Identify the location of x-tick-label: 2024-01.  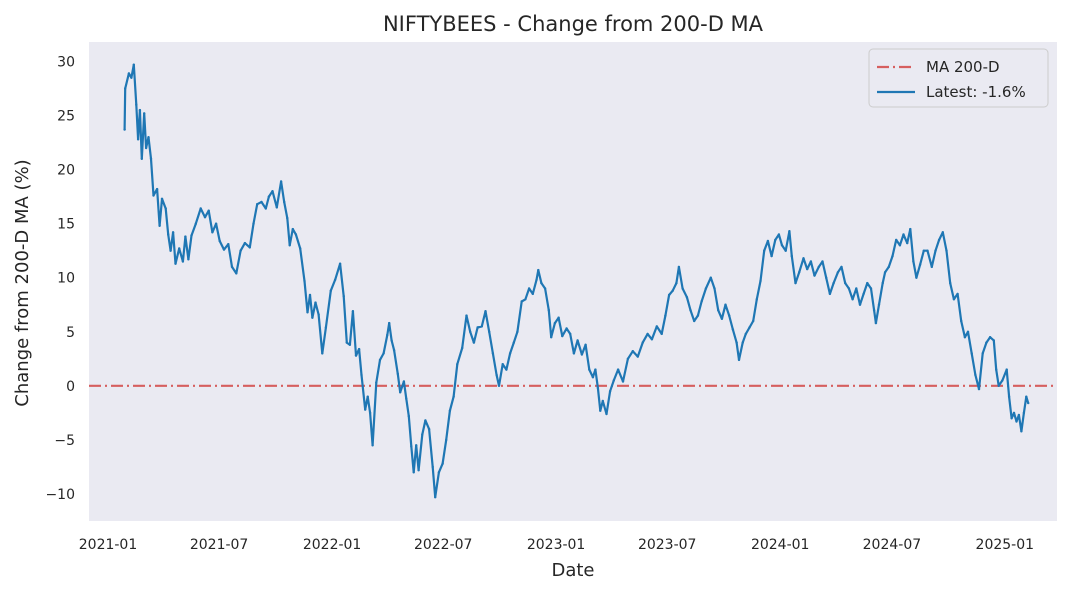
(780, 545).